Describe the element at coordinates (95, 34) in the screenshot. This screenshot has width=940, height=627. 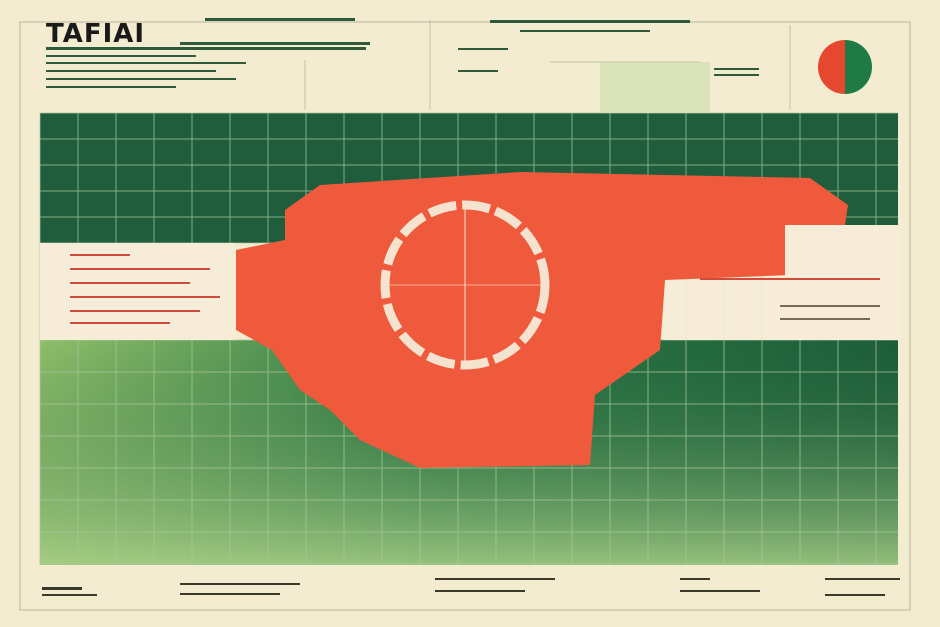
I see `title: TAFIAI` at that location.